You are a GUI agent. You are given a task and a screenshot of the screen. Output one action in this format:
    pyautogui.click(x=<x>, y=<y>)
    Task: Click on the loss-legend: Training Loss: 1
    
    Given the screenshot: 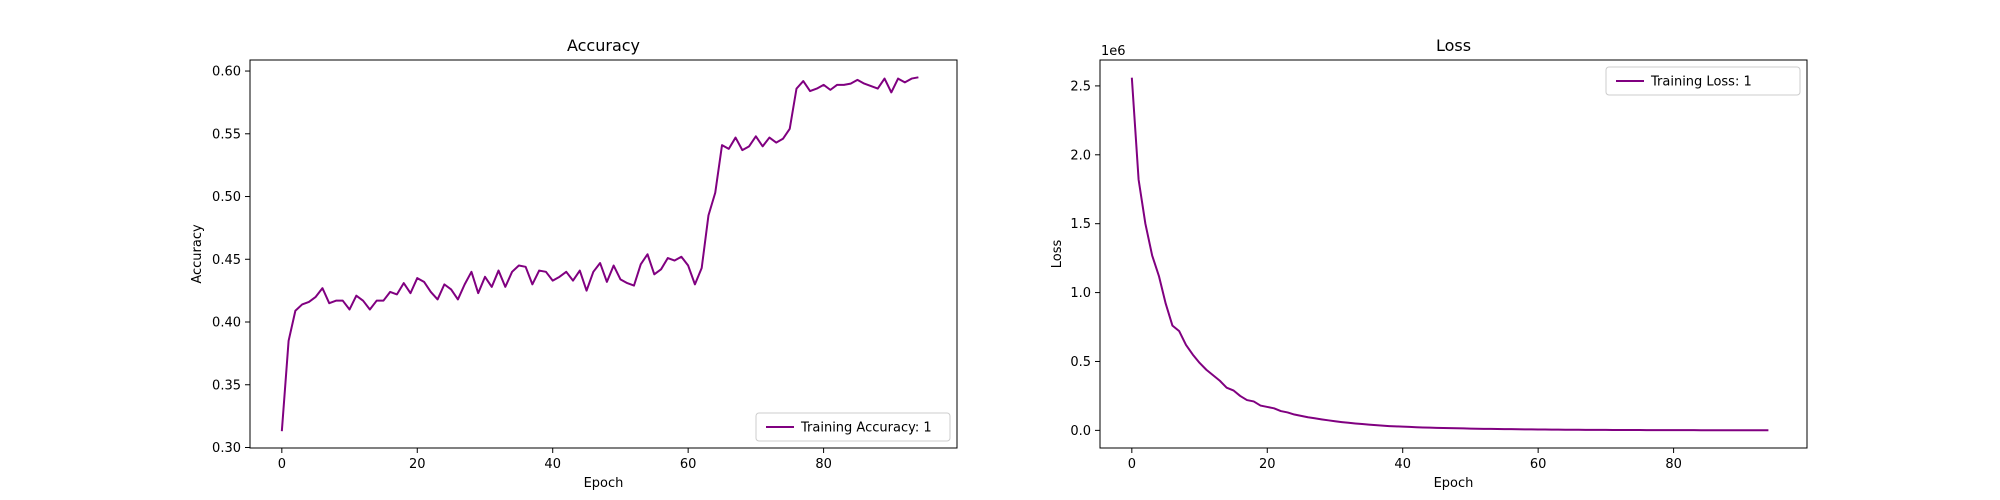 What is the action you would take?
    pyautogui.click(x=1703, y=81)
    